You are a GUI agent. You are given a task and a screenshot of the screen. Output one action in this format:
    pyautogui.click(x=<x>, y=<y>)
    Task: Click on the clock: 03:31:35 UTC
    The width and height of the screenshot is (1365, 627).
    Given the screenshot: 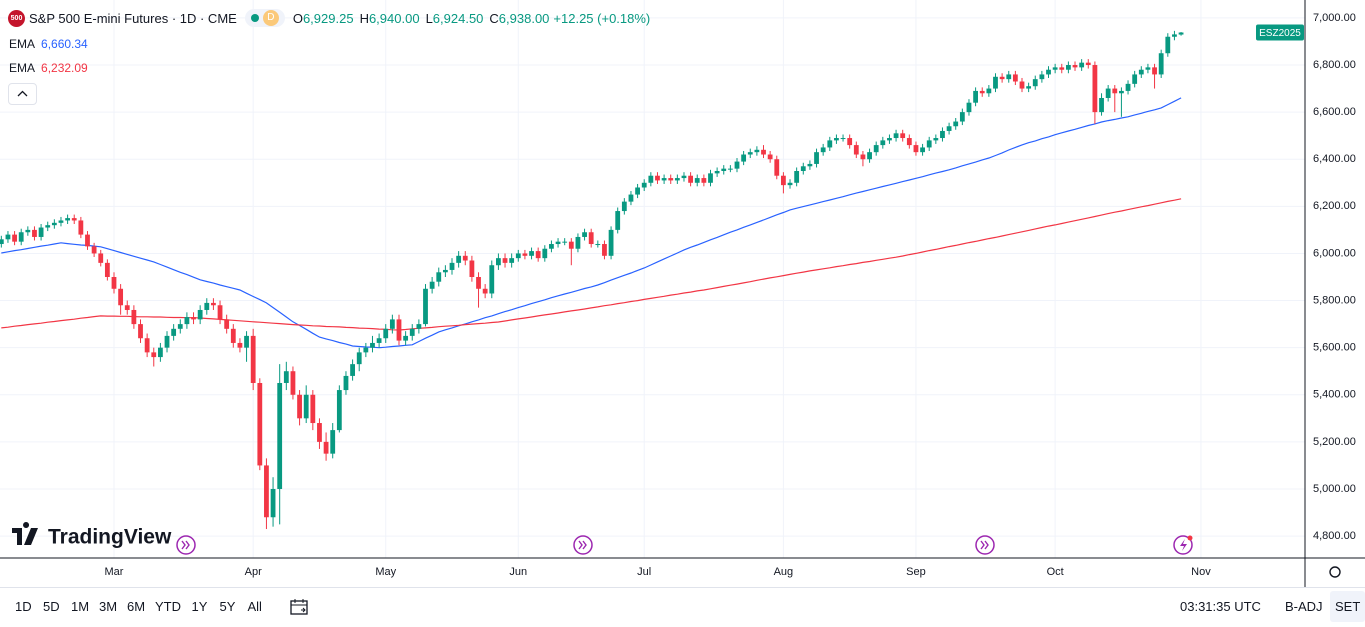 What is the action you would take?
    pyautogui.click(x=1220, y=606)
    